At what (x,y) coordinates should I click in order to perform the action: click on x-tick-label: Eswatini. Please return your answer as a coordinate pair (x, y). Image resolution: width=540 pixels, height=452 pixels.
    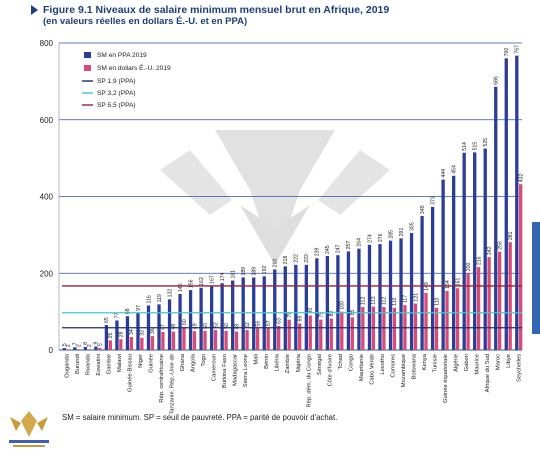
    Looking at the image, I should click on (99, 365).